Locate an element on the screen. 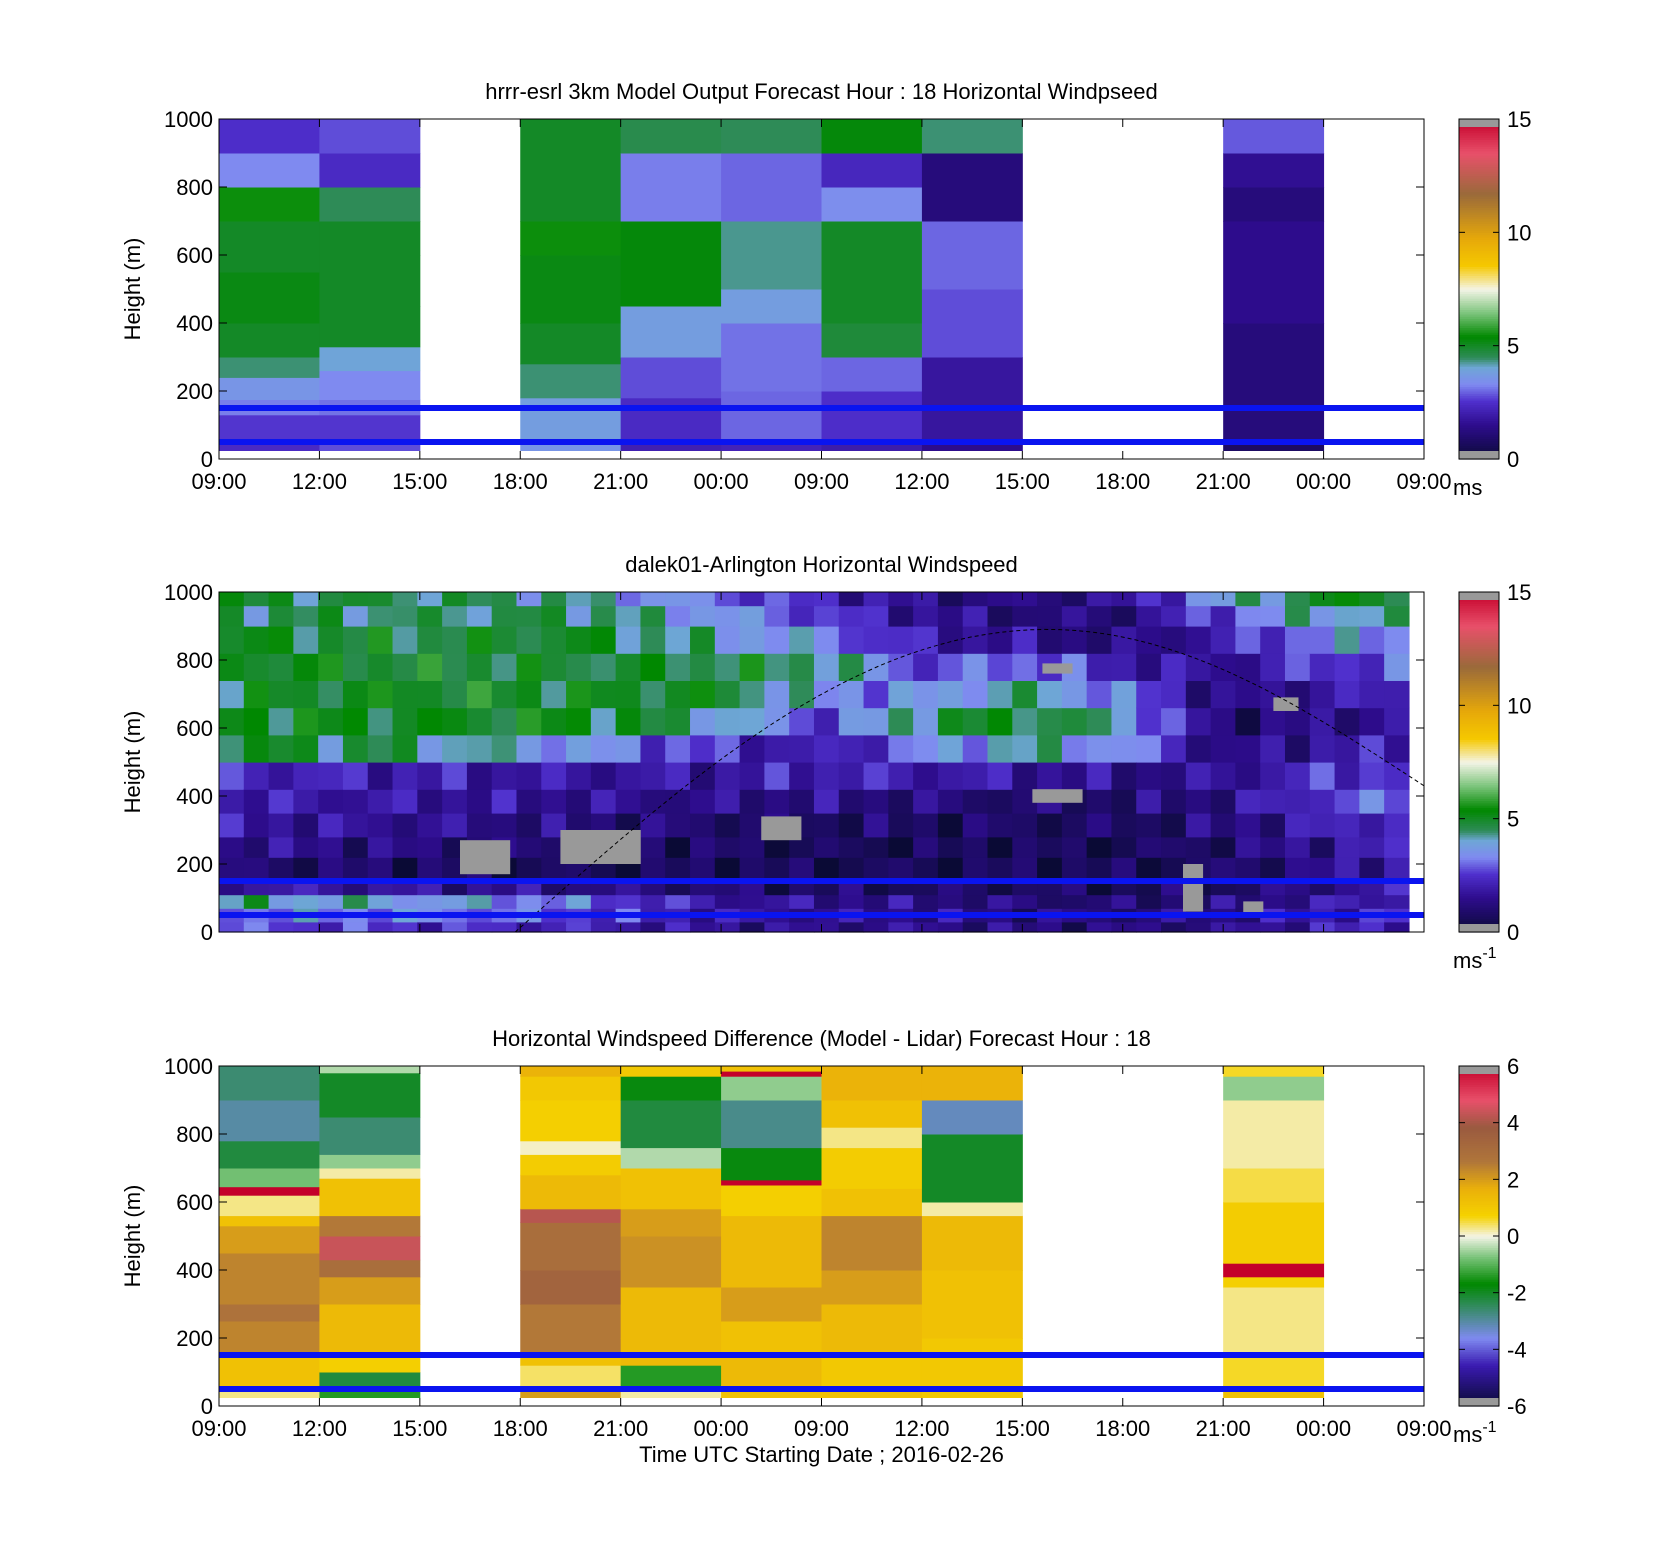  y-tick-label: 1000 is located at coordinates (188, 119).